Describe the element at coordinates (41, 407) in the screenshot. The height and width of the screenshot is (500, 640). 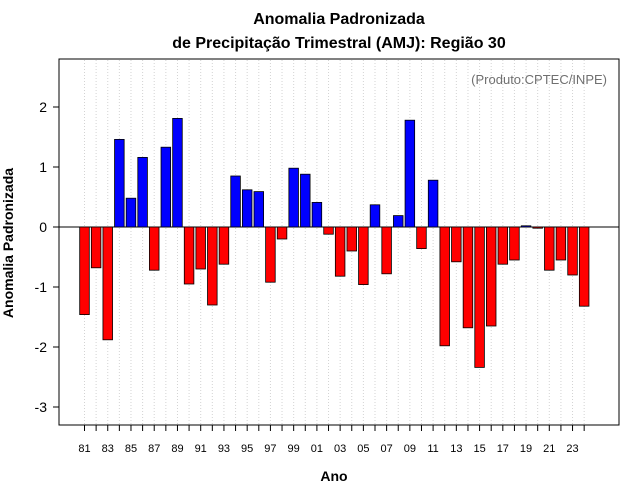
I see `y-tick-label: -3` at that location.